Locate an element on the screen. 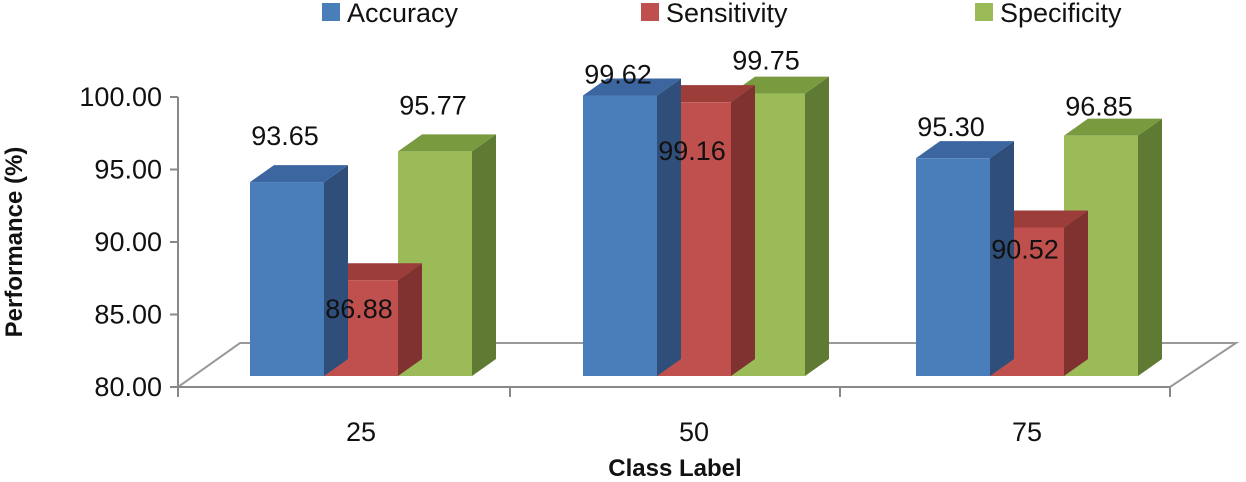 The height and width of the screenshot is (482, 1246). data-label: 93.65 is located at coordinates (285, 136).